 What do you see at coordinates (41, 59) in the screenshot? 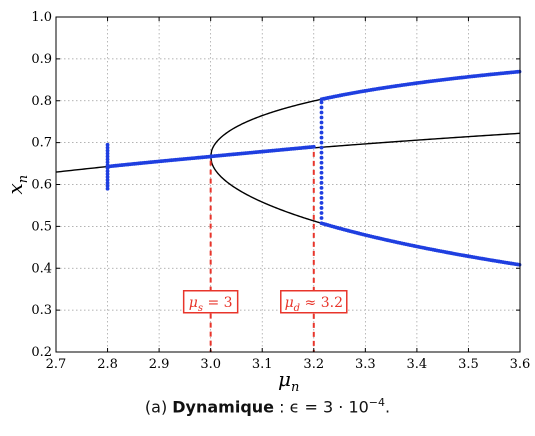
I see `y-tick-label: 0.9` at bounding box center [41, 59].